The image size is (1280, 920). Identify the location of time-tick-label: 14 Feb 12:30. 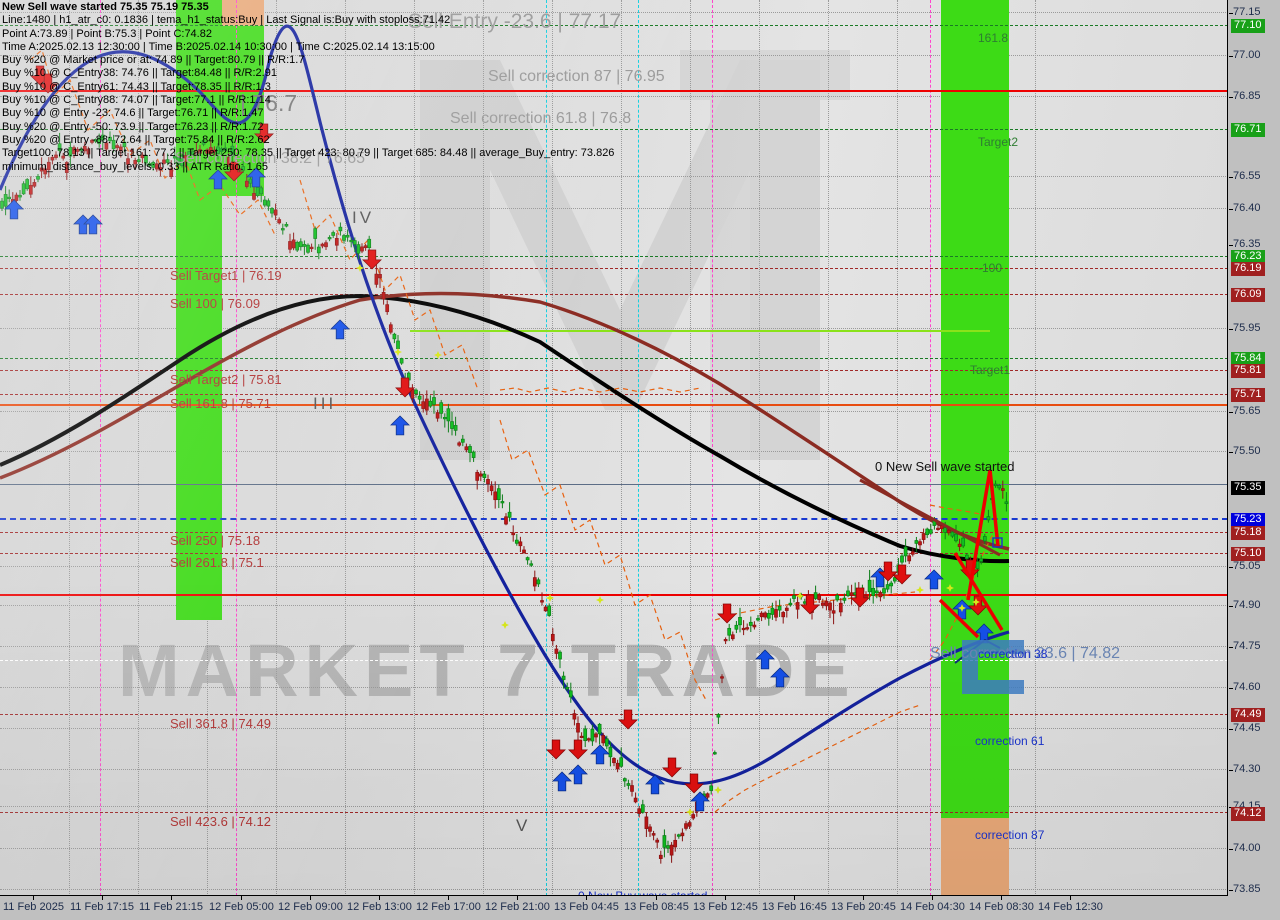
(1070, 907).